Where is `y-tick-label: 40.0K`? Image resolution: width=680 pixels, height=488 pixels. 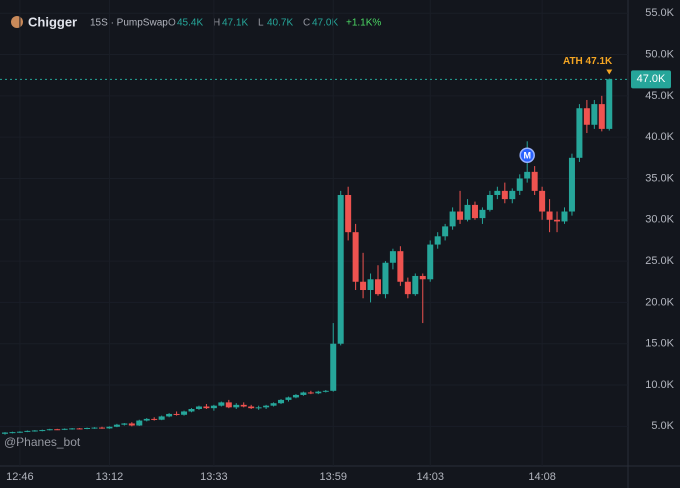 y-tick-label: 40.0K is located at coordinates (659, 137).